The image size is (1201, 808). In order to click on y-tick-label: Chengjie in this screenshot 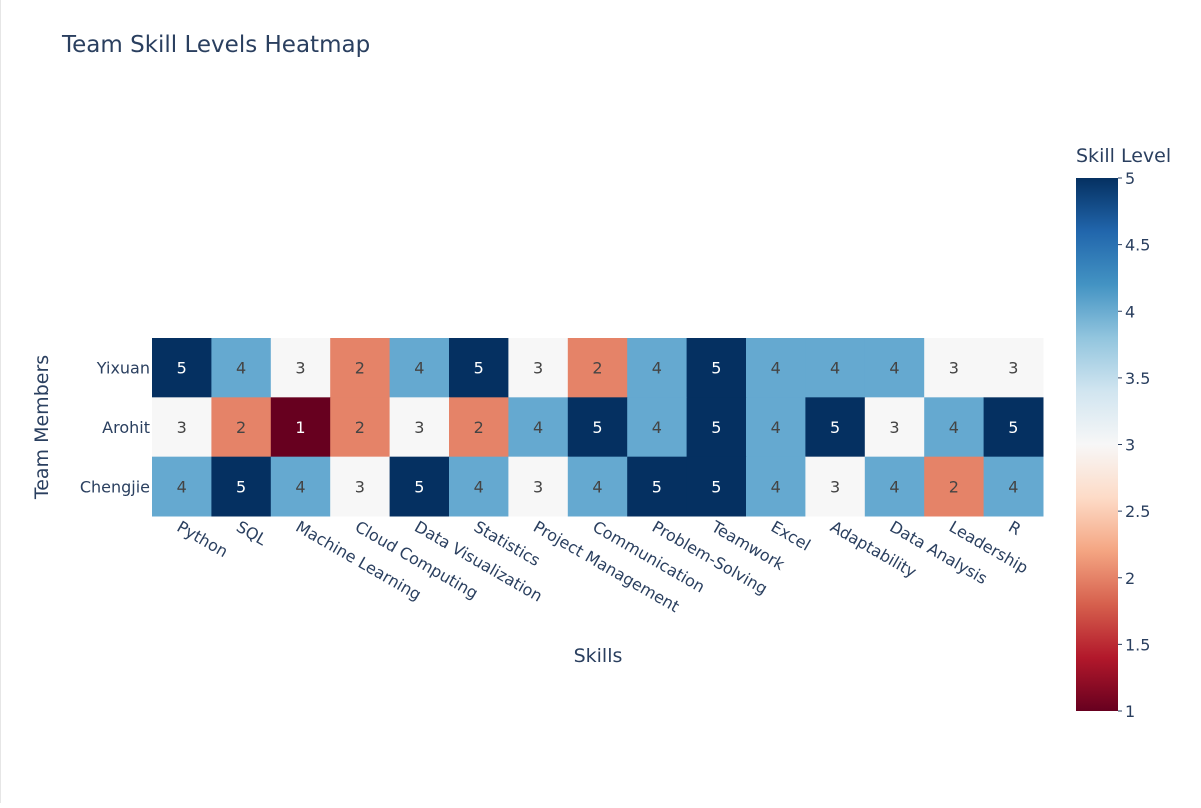, I will do `click(115, 486)`.